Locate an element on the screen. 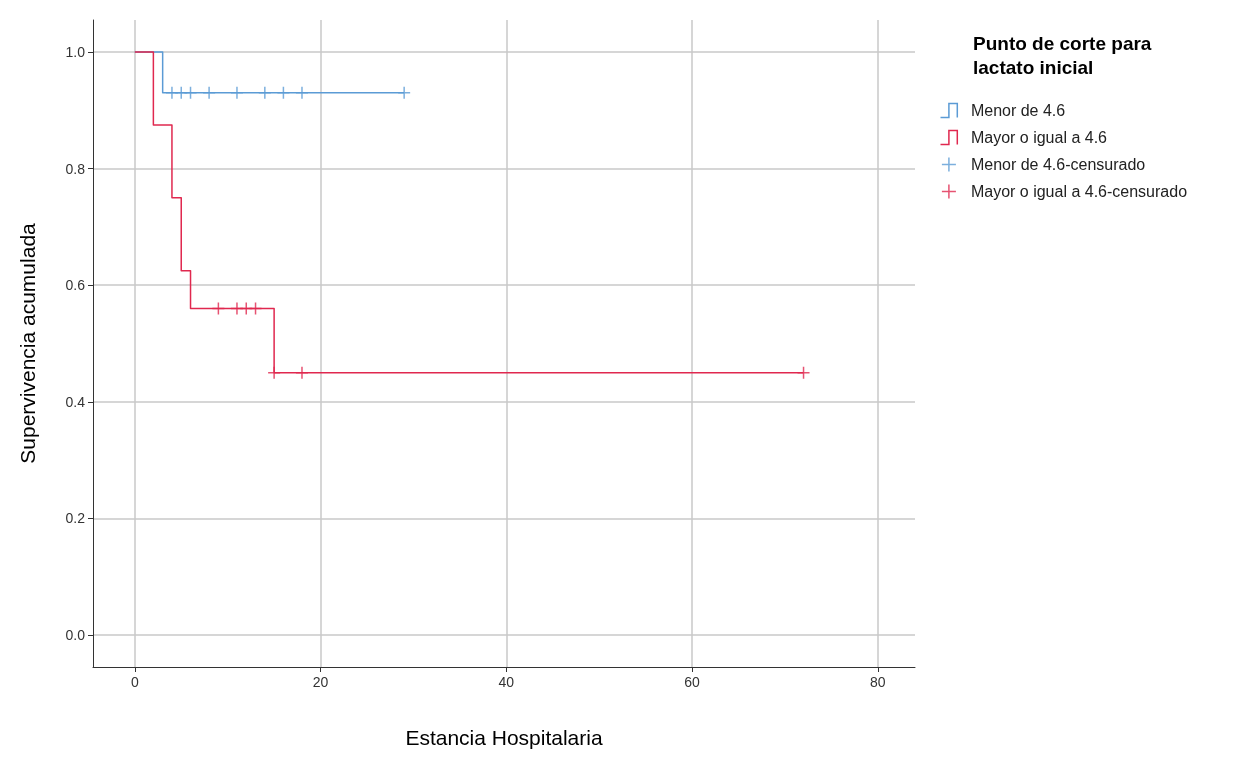 The image size is (1241, 761). x-tick-label: 20 is located at coordinates (320, 682).